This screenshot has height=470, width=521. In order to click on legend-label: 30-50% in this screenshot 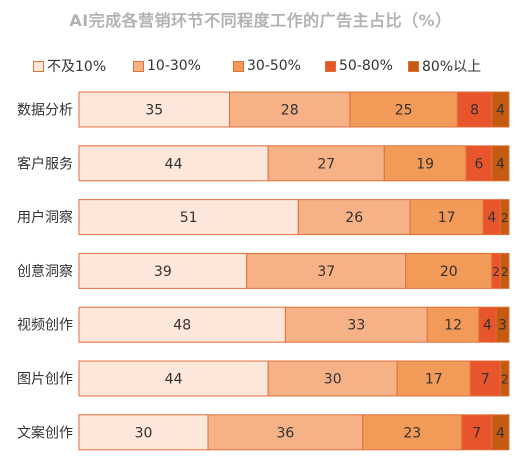, I will do `click(274, 66)`.